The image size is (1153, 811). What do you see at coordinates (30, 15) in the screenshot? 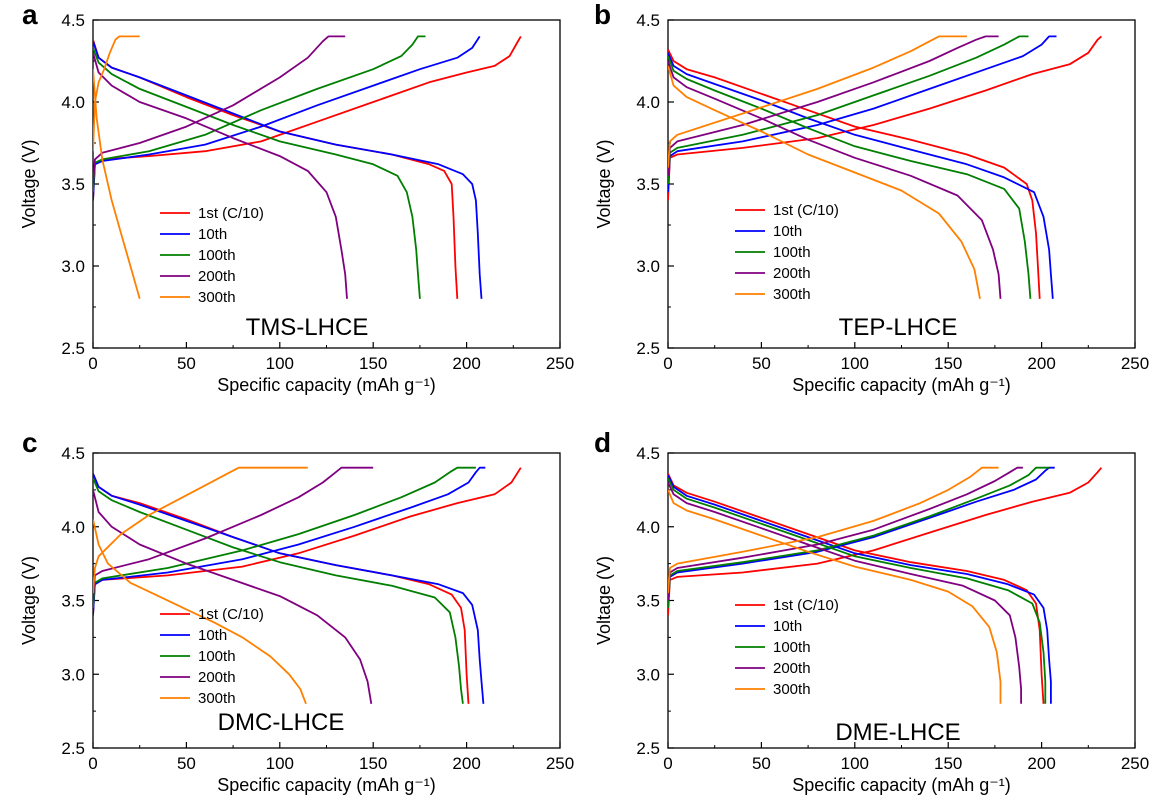
I see `panel-label: a` at bounding box center [30, 15].